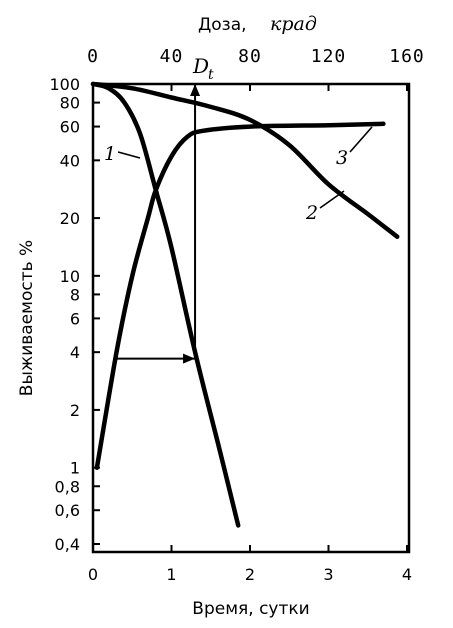  What do you see at coordinates (250, 56) in the screenshot?
I see `top-tick-label: 80` at bounding box center [250, 56].